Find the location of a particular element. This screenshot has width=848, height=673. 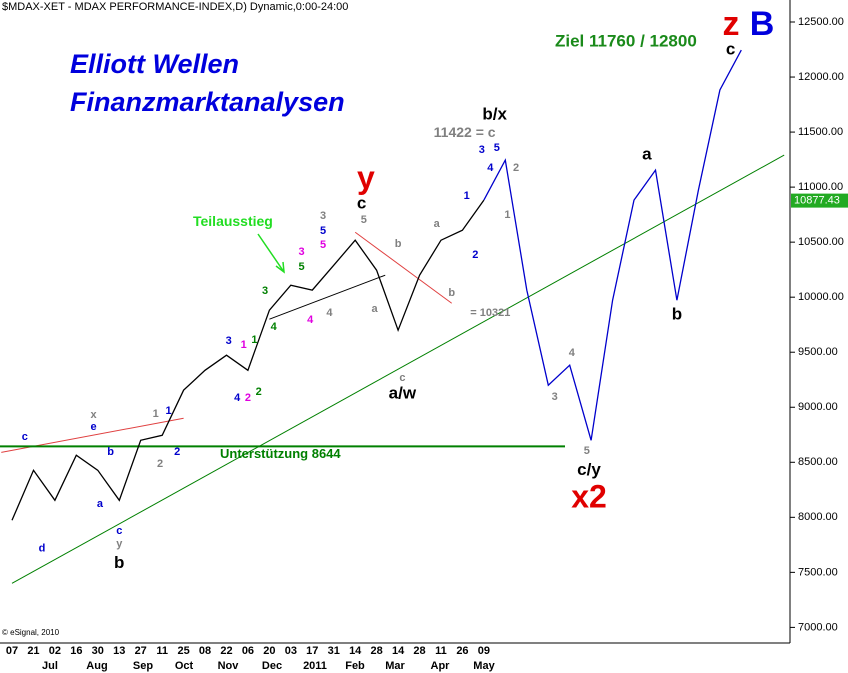

month-label: Mar is located at coordinates (395, 666).